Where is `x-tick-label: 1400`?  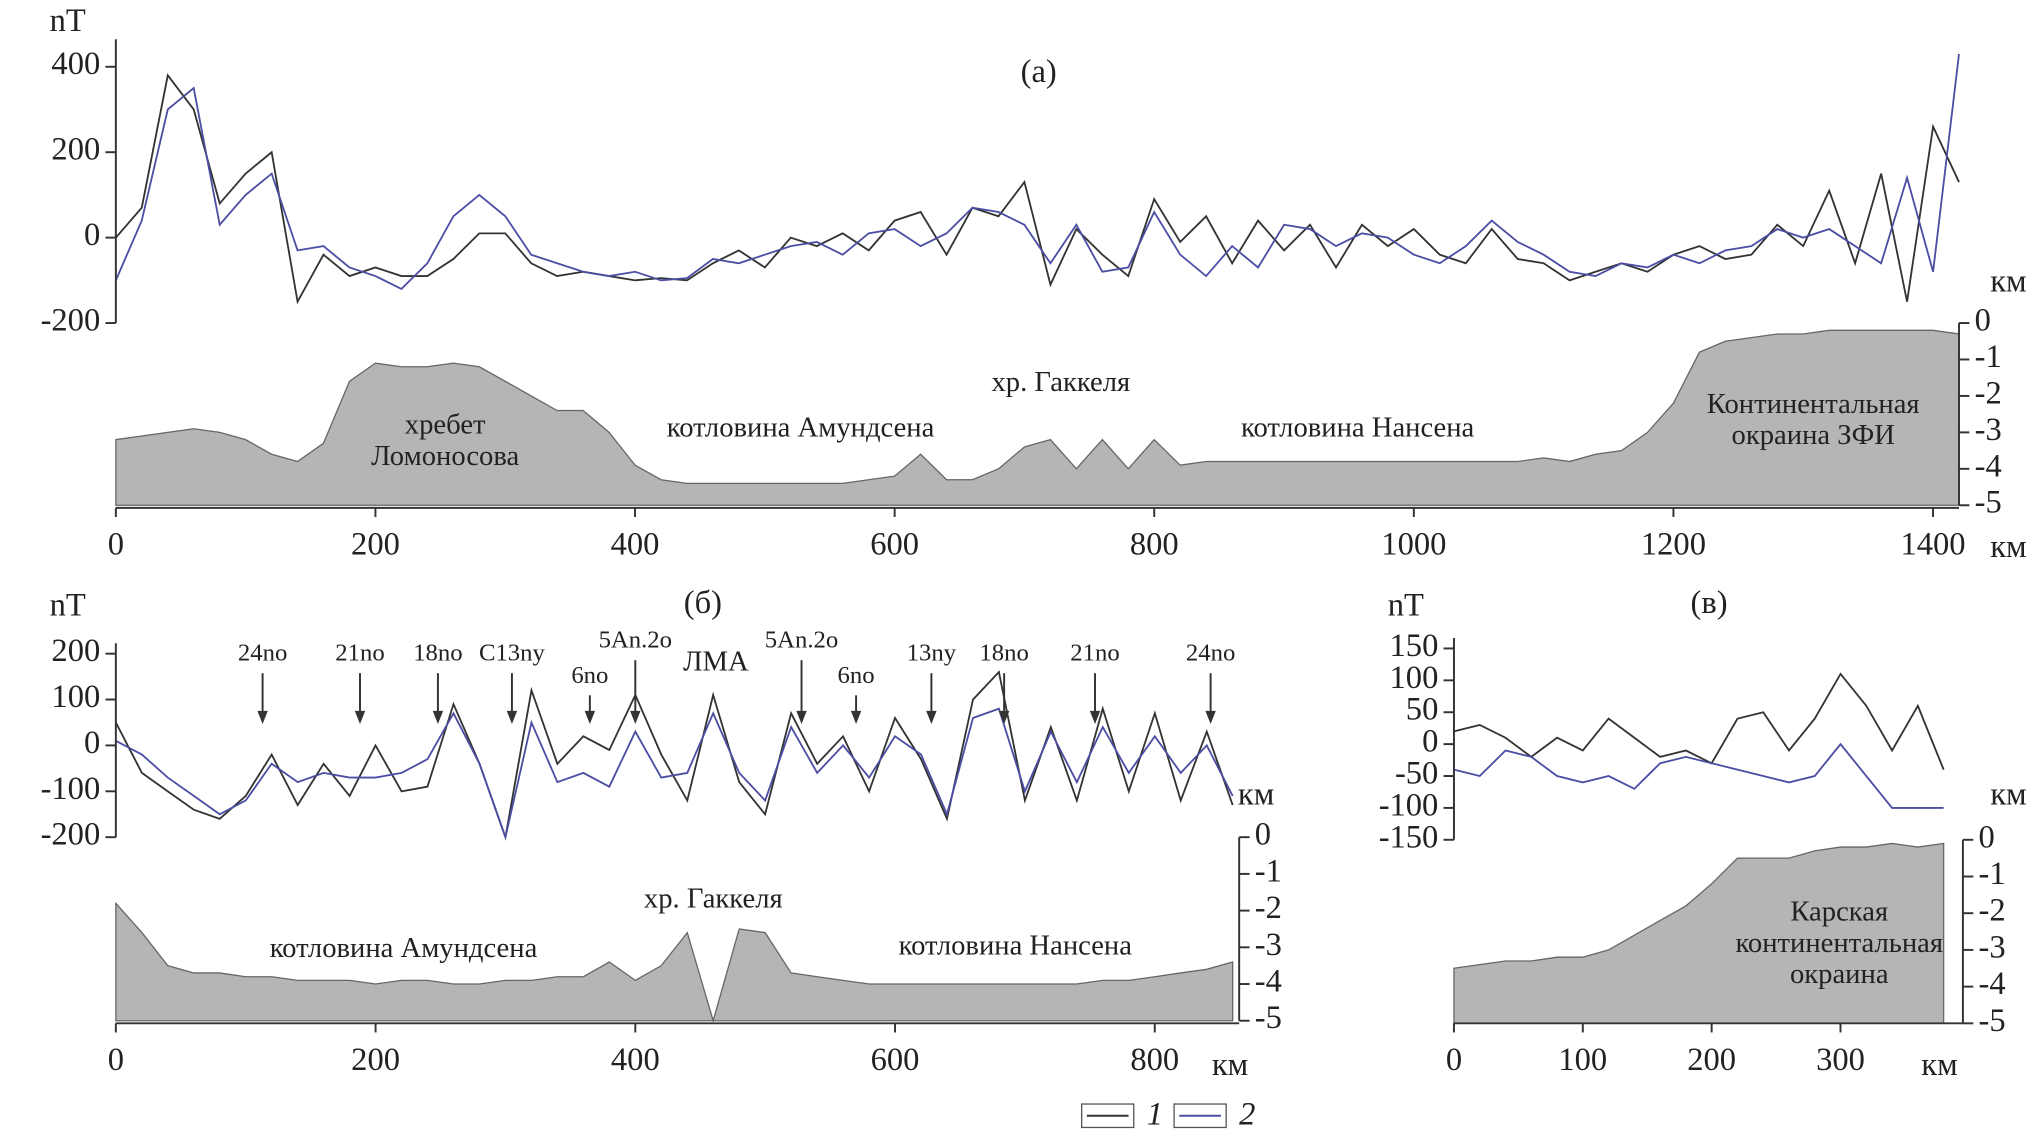 x-tick-label: 1400 is located at coordinates (1933, 544).